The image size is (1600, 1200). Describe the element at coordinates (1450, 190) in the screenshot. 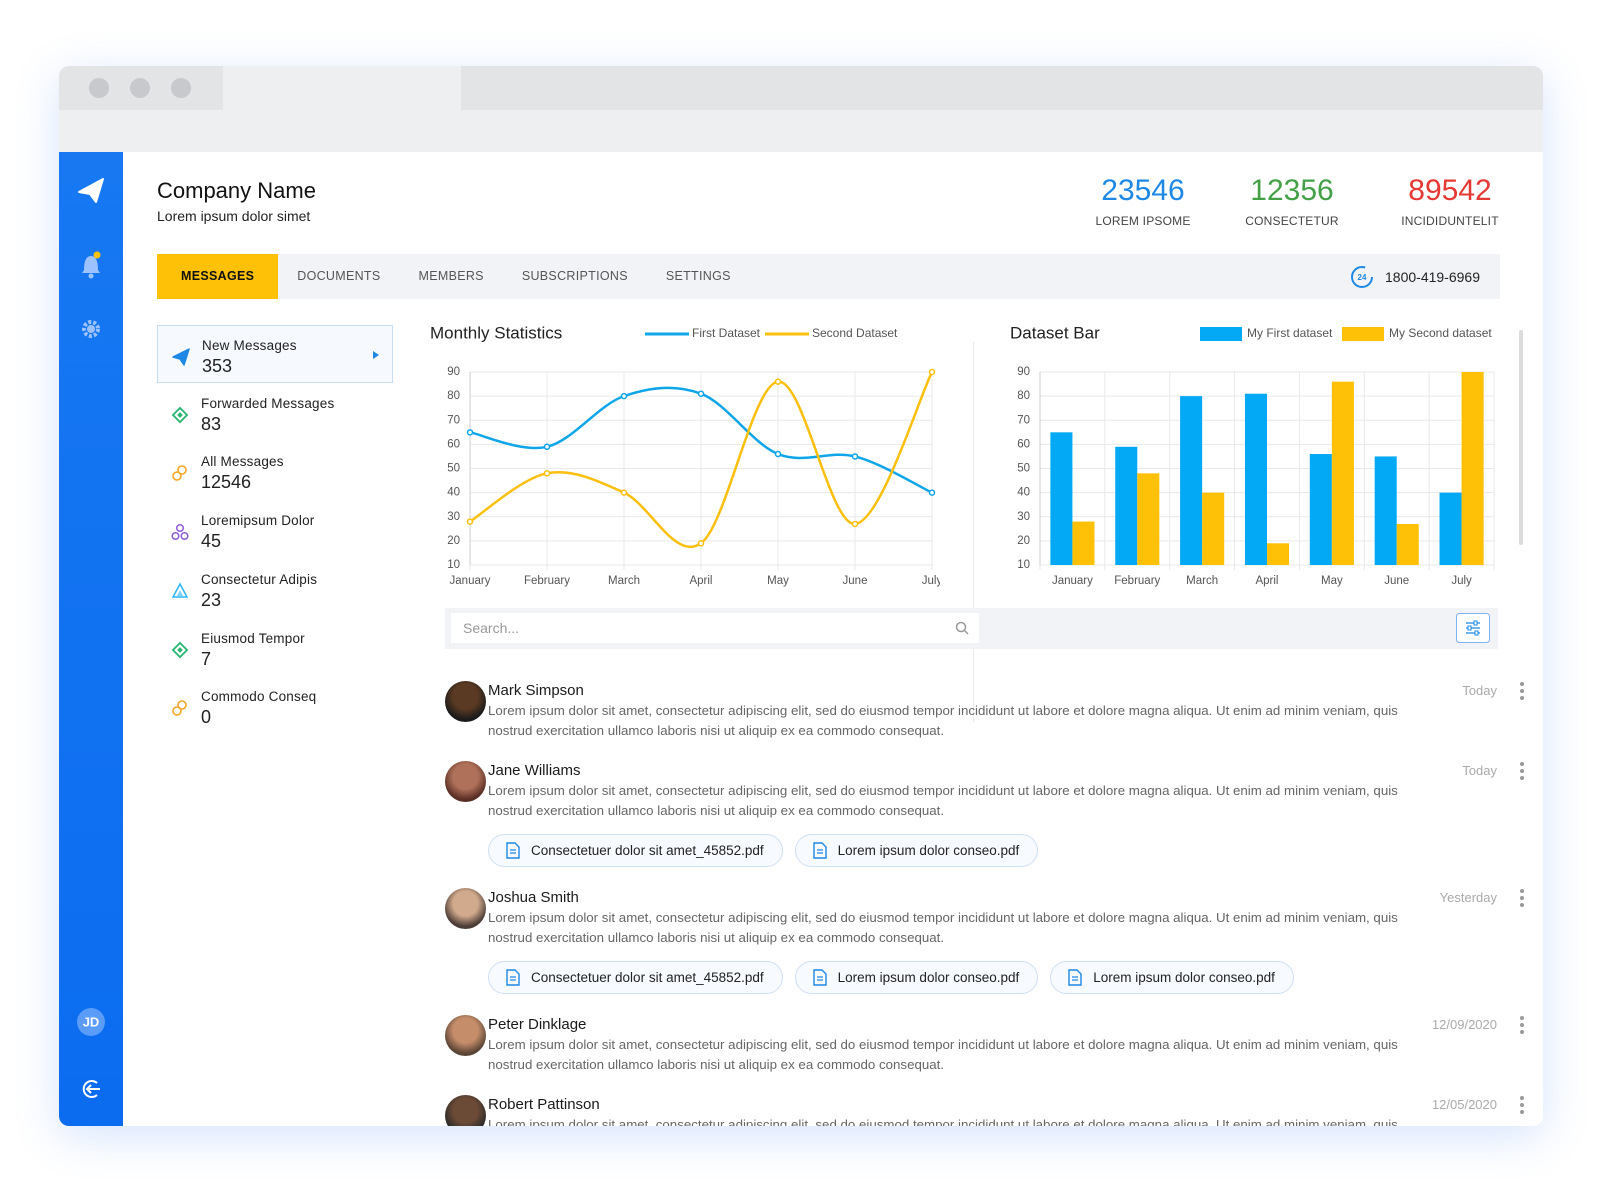

I see `stat-value: 89542` at that location.